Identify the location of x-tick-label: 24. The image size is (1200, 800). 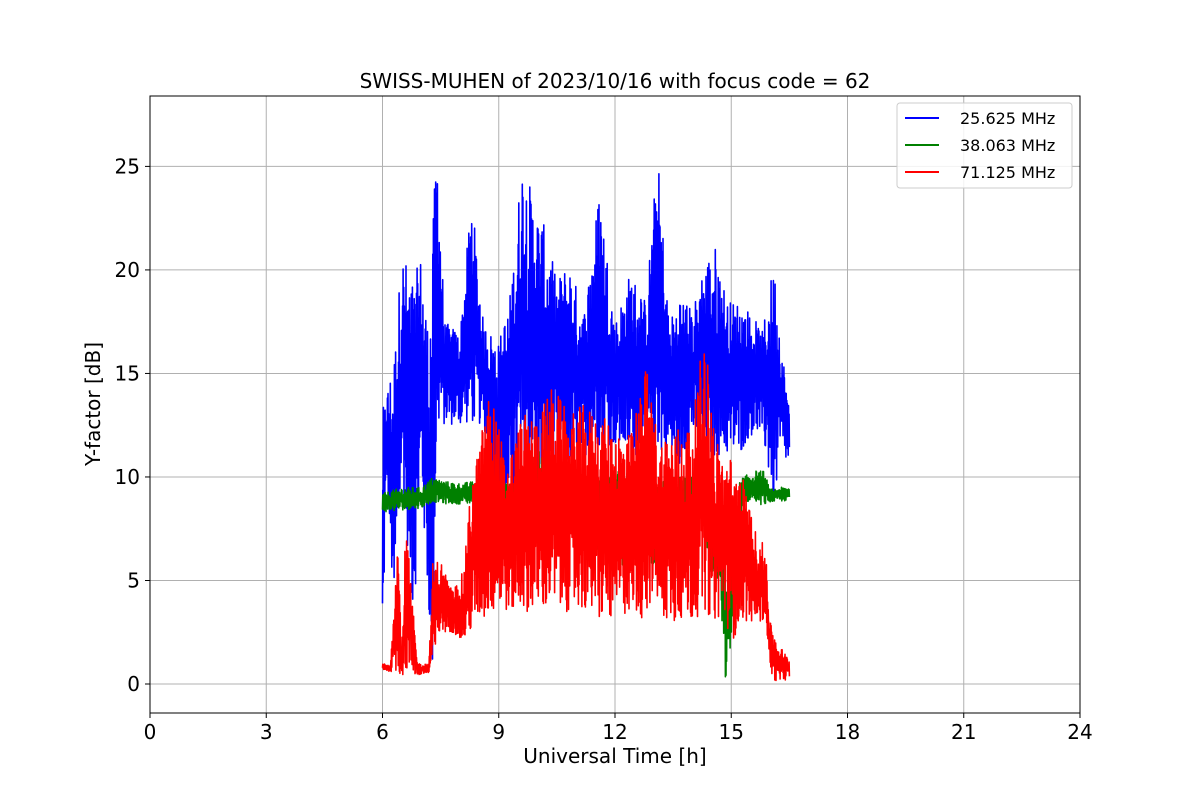
(1079, 732).